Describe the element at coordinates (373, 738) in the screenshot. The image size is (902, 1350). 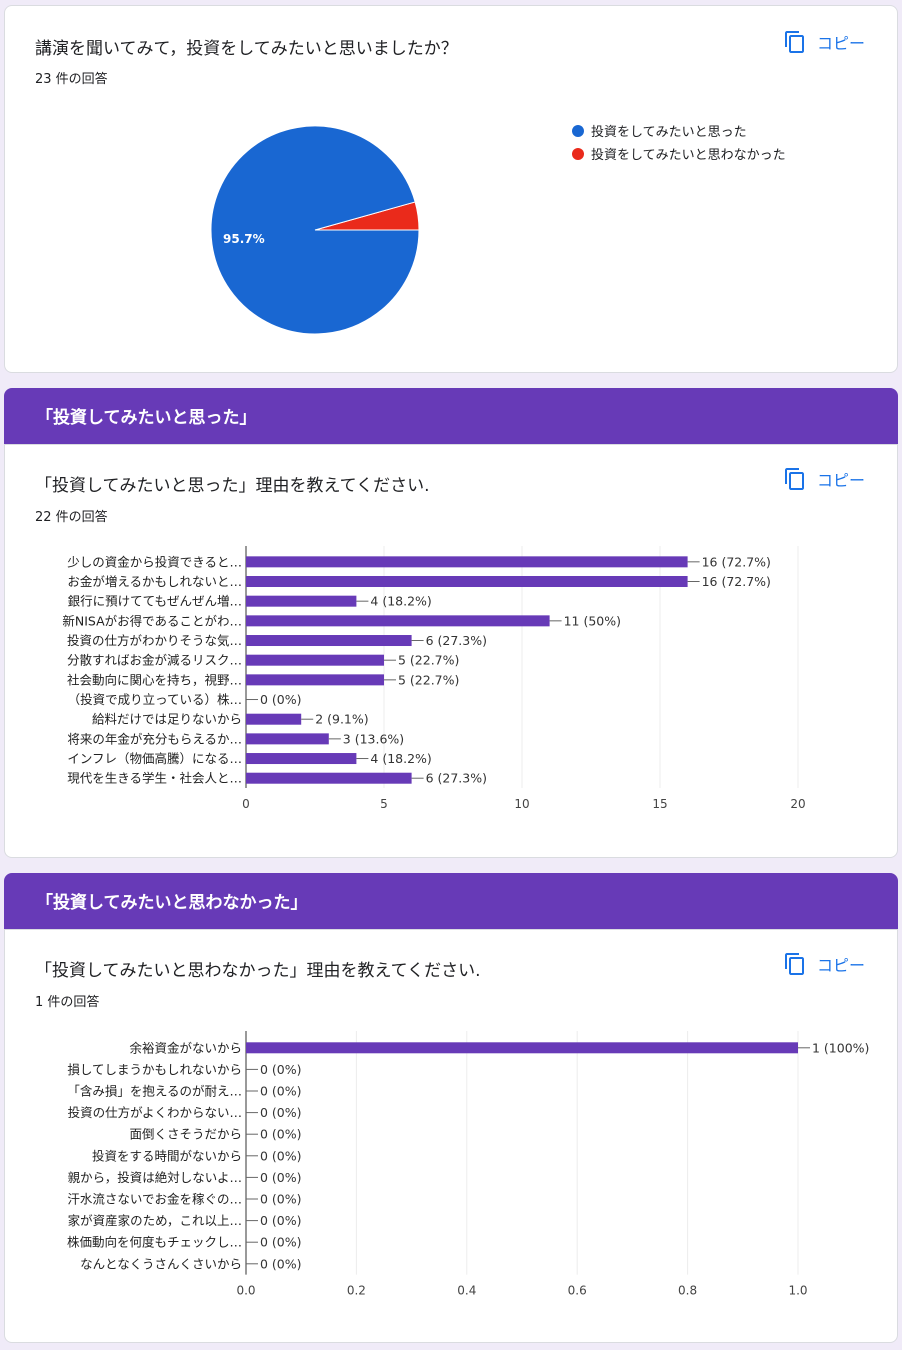
I see `bar-value-label: 3 (13.6%)` at that location.